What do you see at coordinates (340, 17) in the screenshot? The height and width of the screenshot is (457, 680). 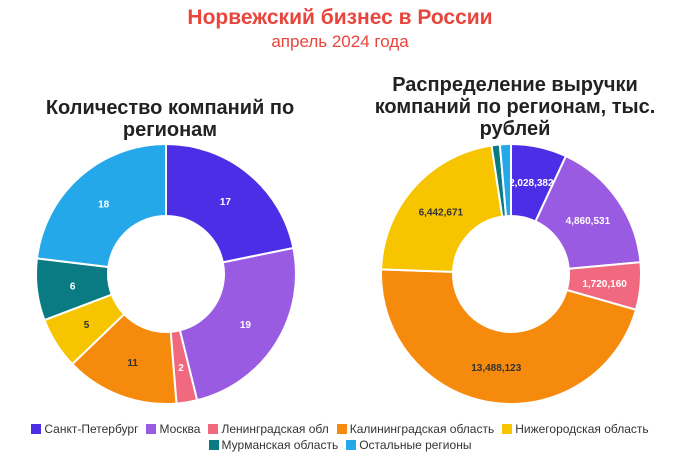 I see `page-title: Норвежский бизнес в России` at bounding box center [340, 17].